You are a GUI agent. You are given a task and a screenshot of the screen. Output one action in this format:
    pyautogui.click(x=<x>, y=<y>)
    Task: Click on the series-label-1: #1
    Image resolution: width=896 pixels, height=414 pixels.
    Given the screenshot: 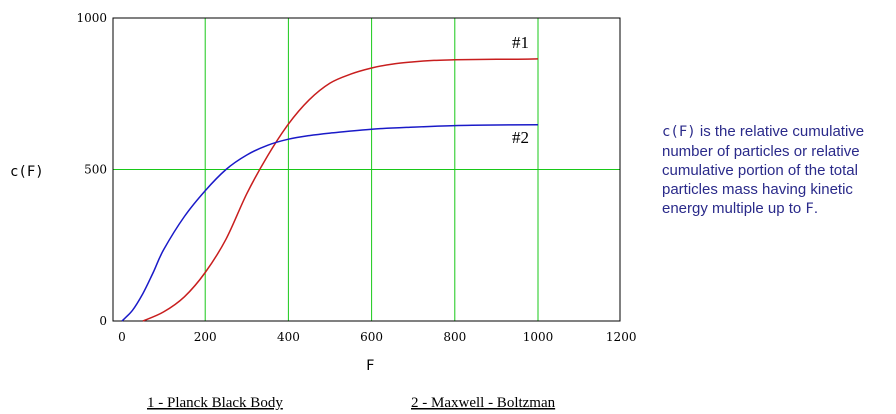 What is the action you would take?
    pyautogui.click(x=520, y=42)
    